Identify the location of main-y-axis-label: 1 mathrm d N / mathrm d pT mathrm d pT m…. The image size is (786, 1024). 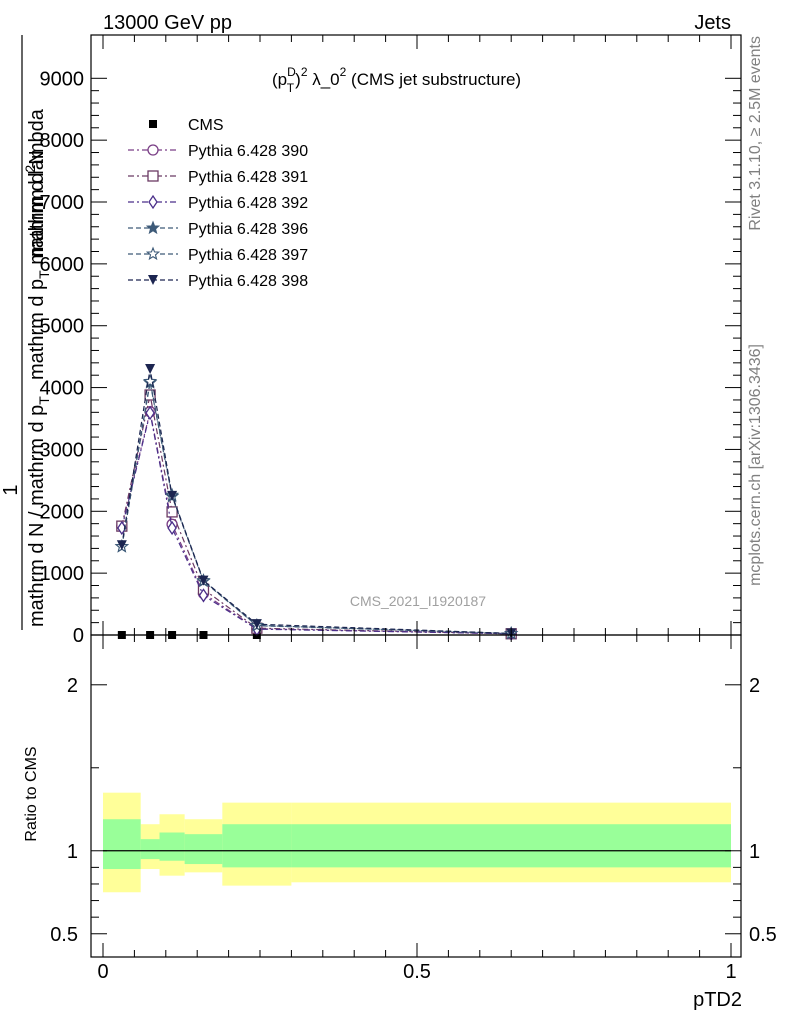
(26, 332).